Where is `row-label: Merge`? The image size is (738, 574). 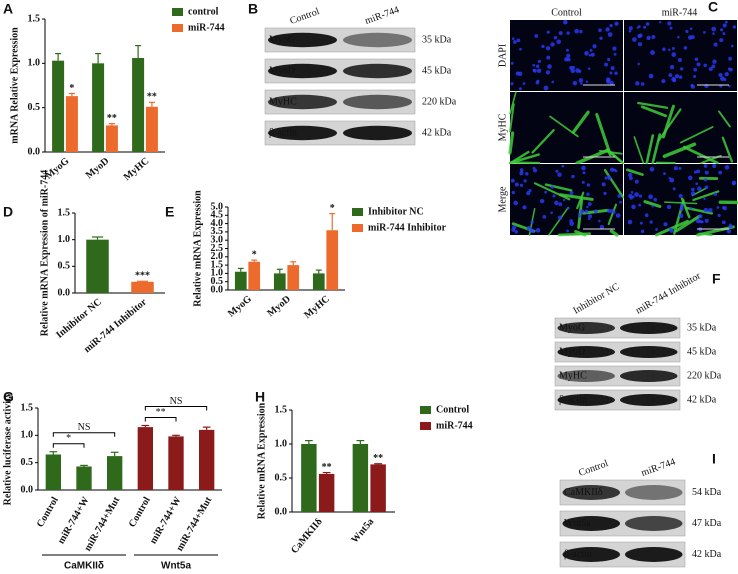
row-label: Merge is located at coordinates (502, 199).